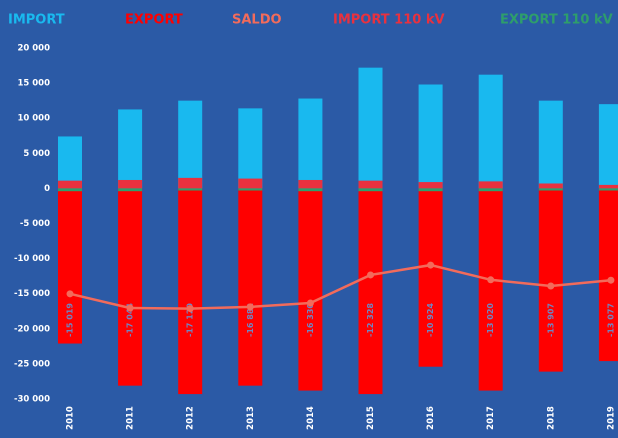 Image resolution: width=618 pixels, height=438 pixels. I want to click on x-tick-label: 2015, so click(371, 418).